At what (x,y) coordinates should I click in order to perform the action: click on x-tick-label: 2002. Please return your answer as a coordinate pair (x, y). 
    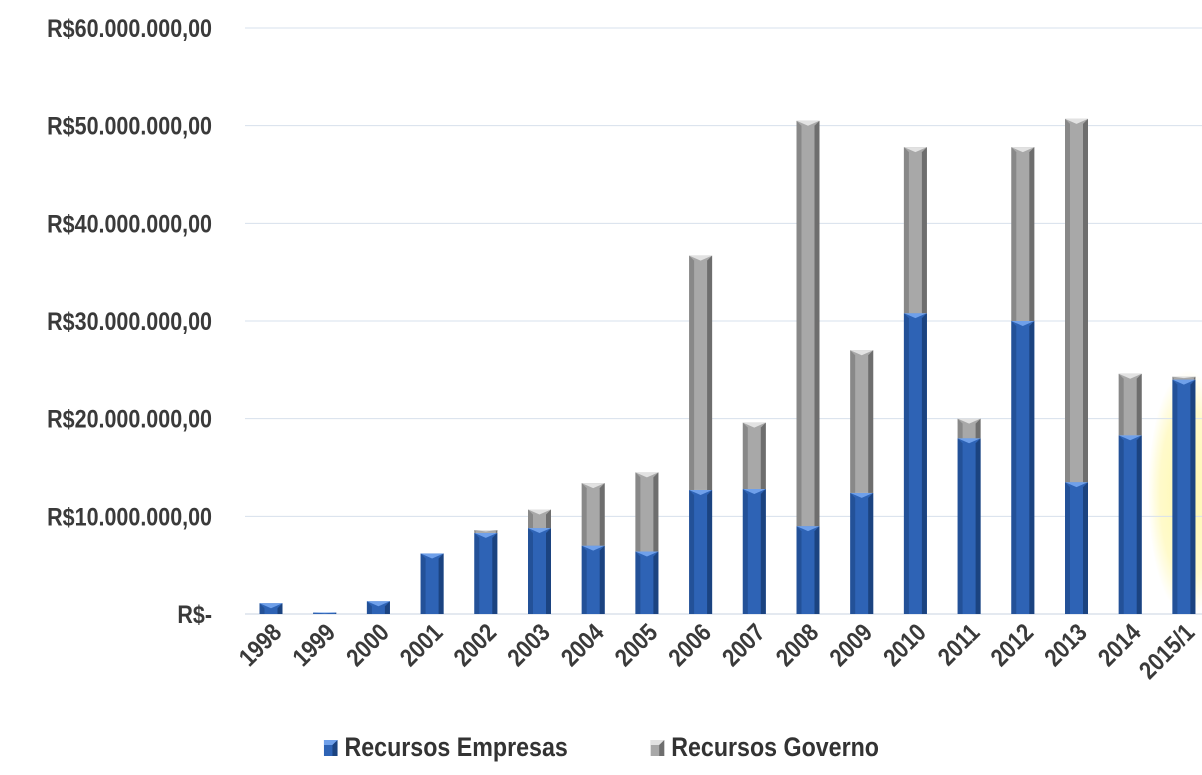
    Looking at the image, I should click on (475, 645).